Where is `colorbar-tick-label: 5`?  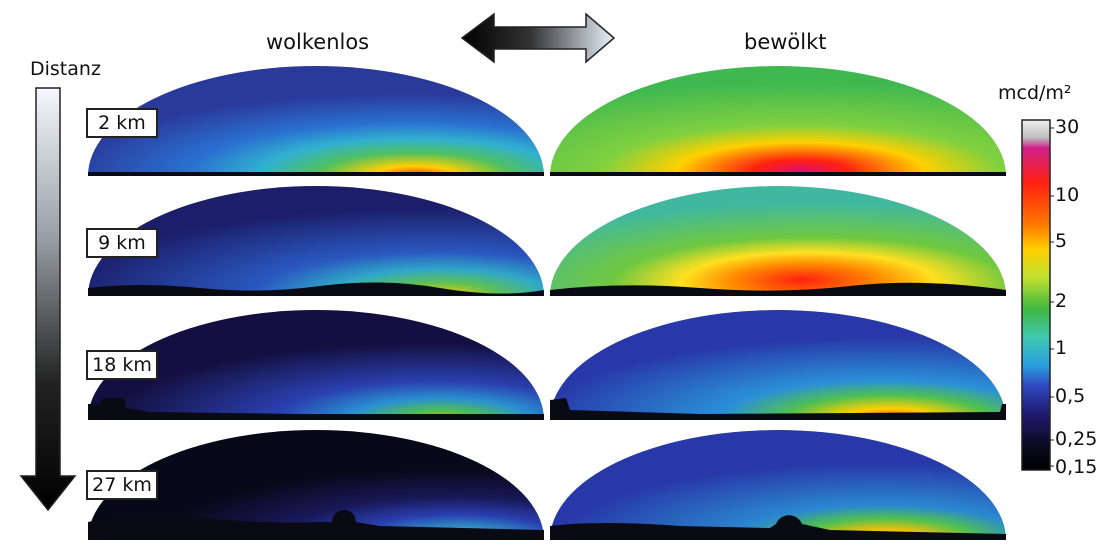 colorbar-tick-label: 5 is located at coordinates (1061, 241).